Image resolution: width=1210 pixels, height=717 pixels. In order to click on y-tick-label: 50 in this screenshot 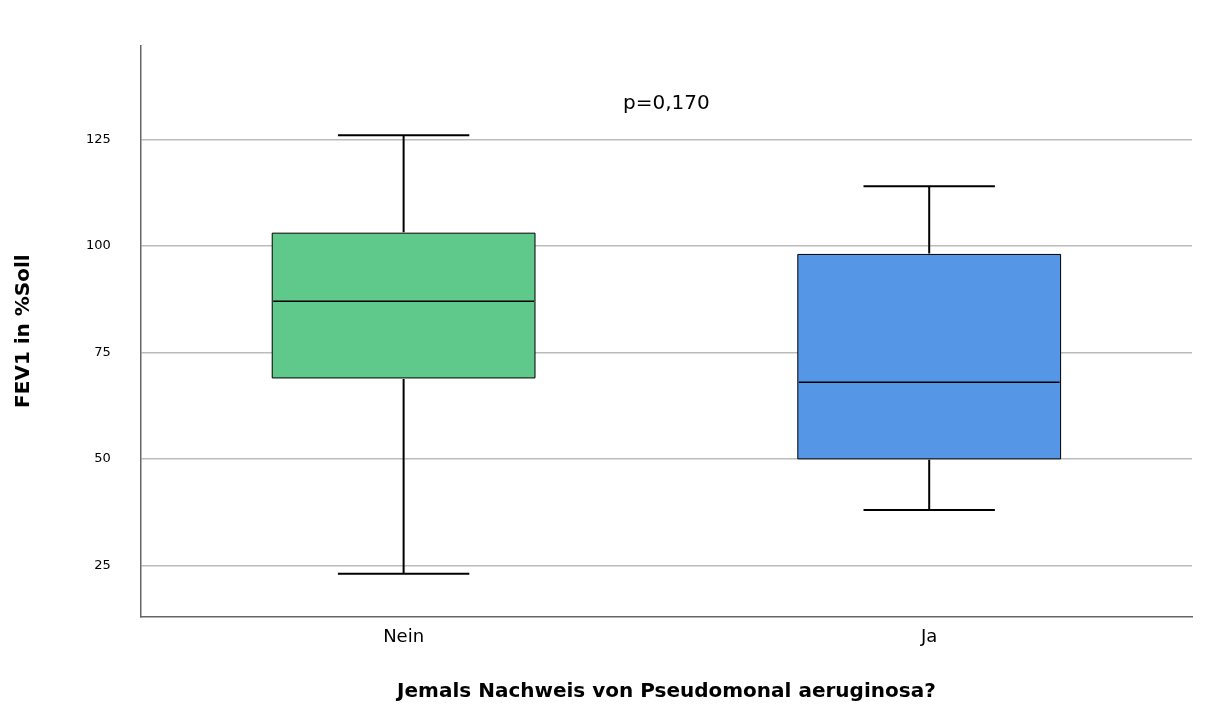, I will do `click(102, 458)`.